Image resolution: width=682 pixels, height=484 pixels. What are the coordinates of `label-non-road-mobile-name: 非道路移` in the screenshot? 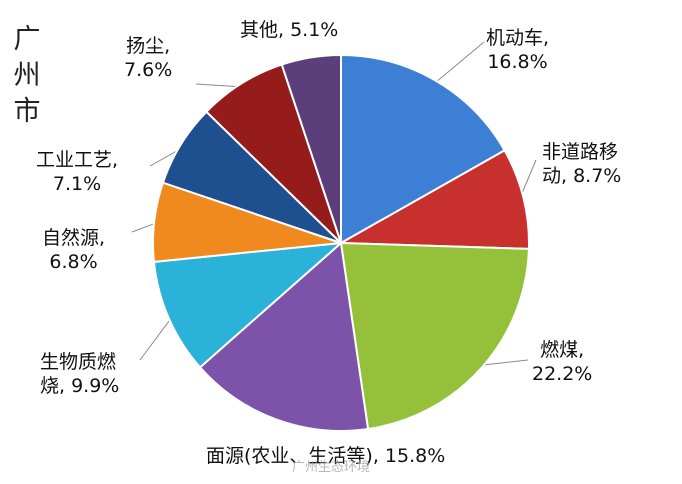 It's located at (580, 152).